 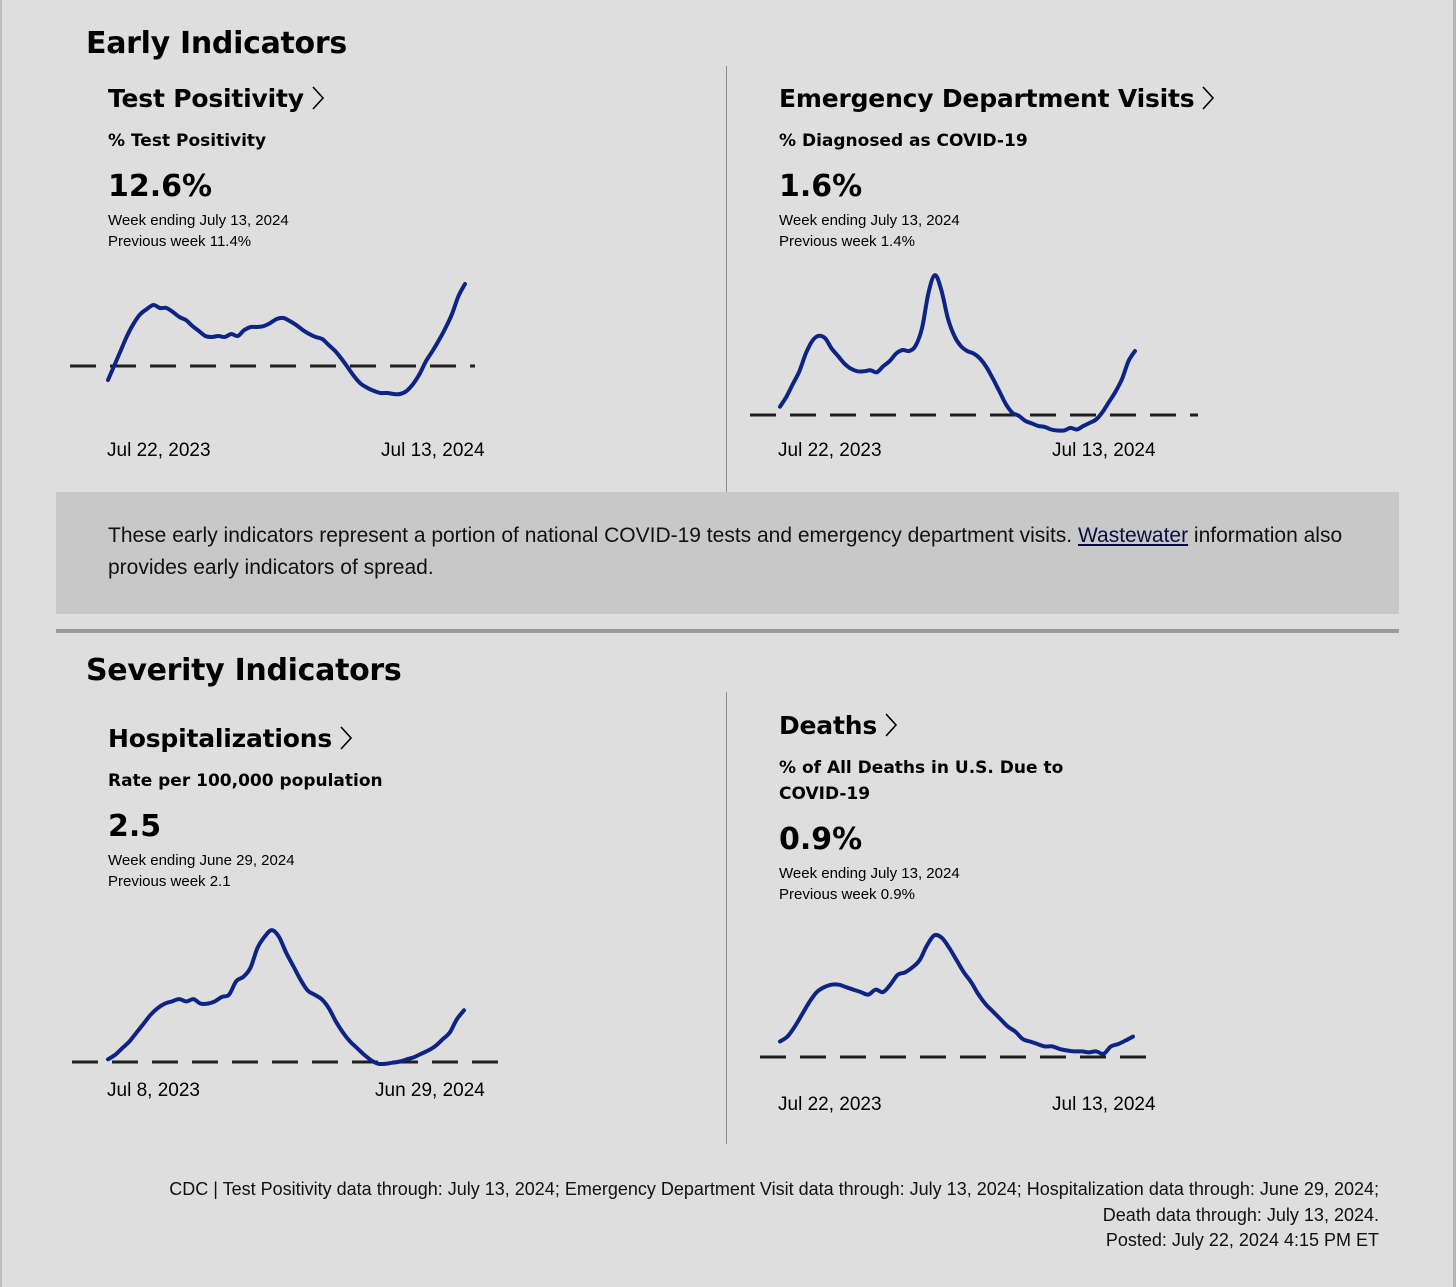 I want to click on test-positivity-week: Week ending July 13, 2024, so click(x=198, y=220).